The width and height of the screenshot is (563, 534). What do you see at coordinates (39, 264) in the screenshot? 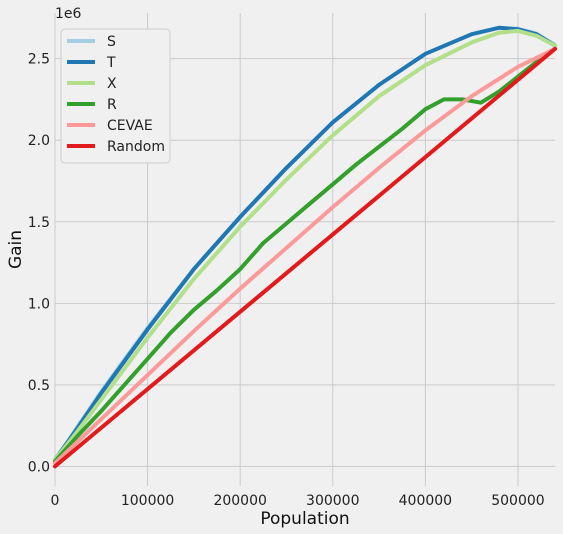
I see `y-tick-labels: 0.0 0.5 1.0 1.5 2.0 2.5` at bounding box center [39, 264].